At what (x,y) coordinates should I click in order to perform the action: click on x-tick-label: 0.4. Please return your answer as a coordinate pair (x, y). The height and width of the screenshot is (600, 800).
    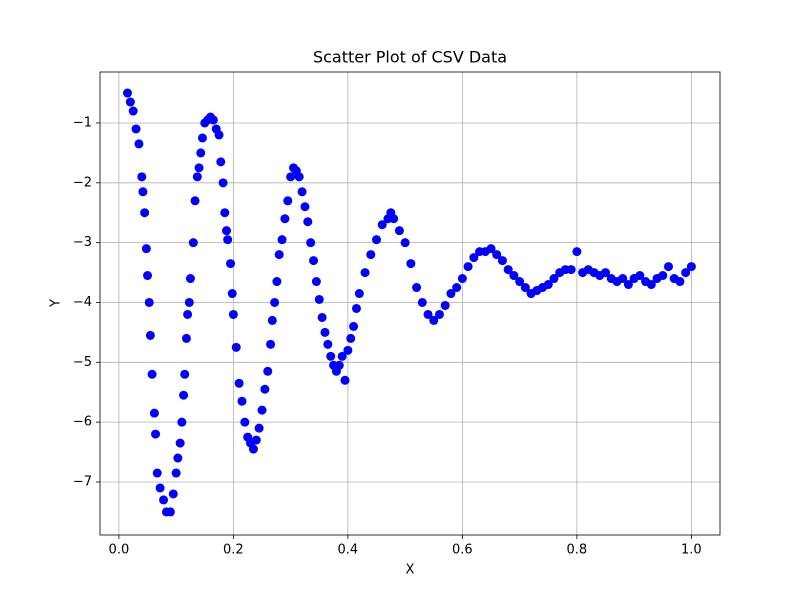
    Looking at the image, I should click on (348, 550).